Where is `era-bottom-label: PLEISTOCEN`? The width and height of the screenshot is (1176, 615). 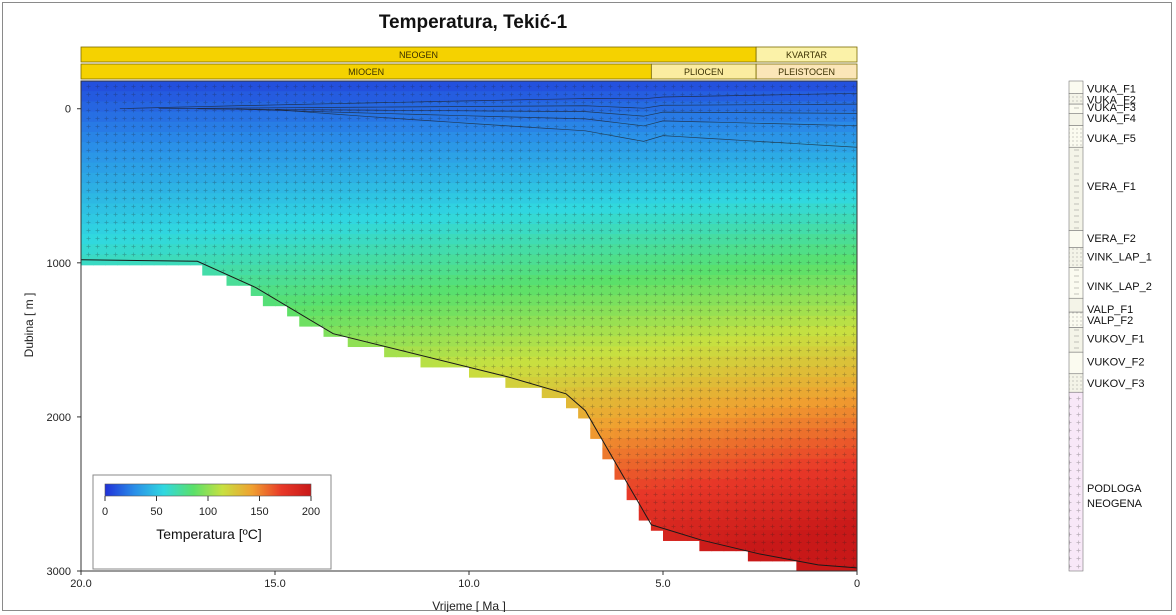
era-bottom-label: PLEISTOCEN is located at coordinates (806, 72).